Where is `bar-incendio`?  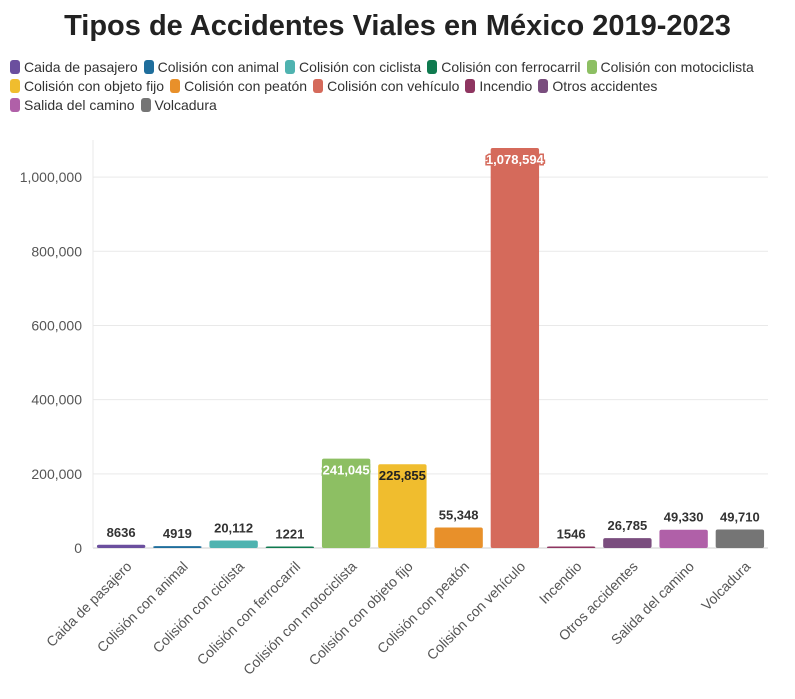
bar-incendio is located at coordinates (571, 547).